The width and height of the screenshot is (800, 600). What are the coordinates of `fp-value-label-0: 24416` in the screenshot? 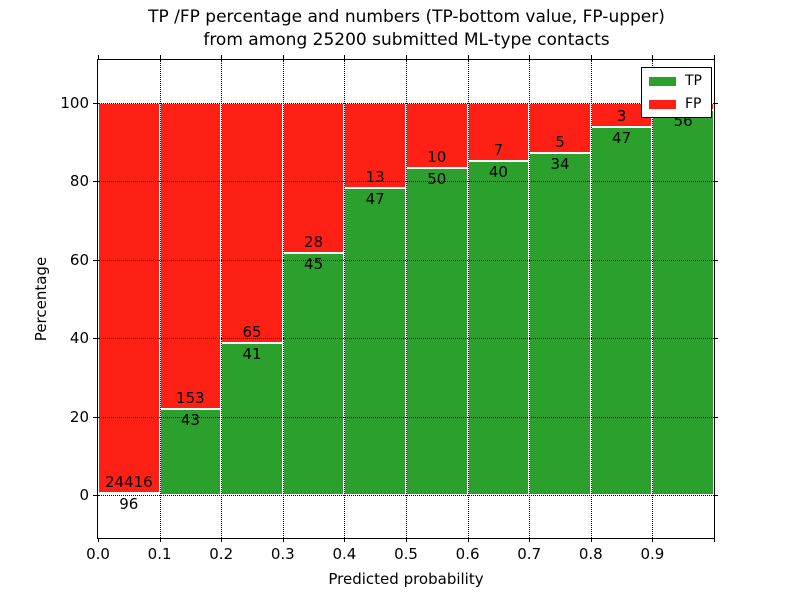 It's located at (128, 482).